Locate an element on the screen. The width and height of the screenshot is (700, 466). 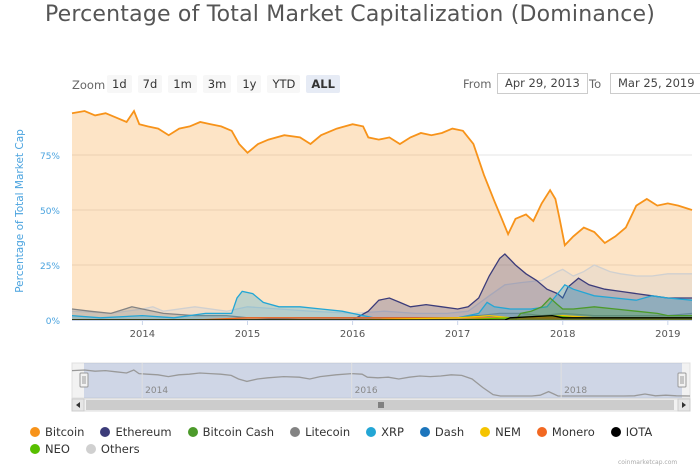
legend-label: Bitcoin Cash is located at coordinates (238, 432).